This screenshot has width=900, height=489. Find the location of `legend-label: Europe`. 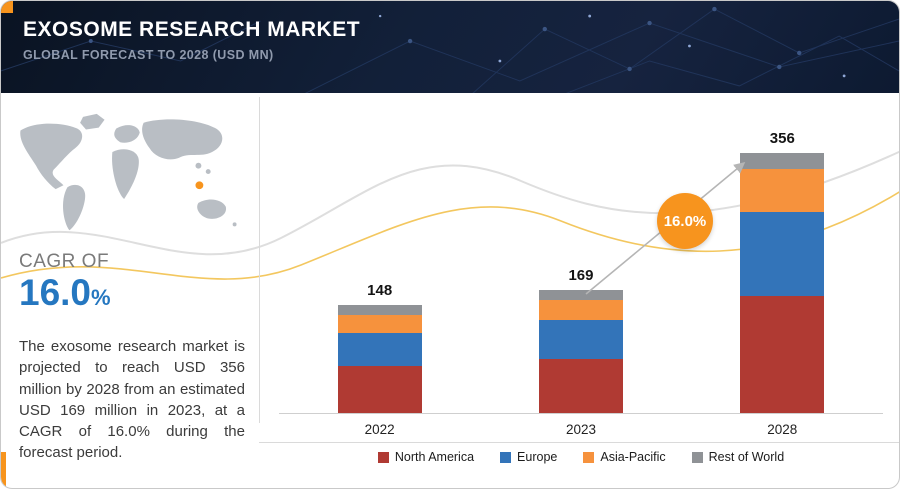

legend-label: Europe is located at coordinates (537, 457).